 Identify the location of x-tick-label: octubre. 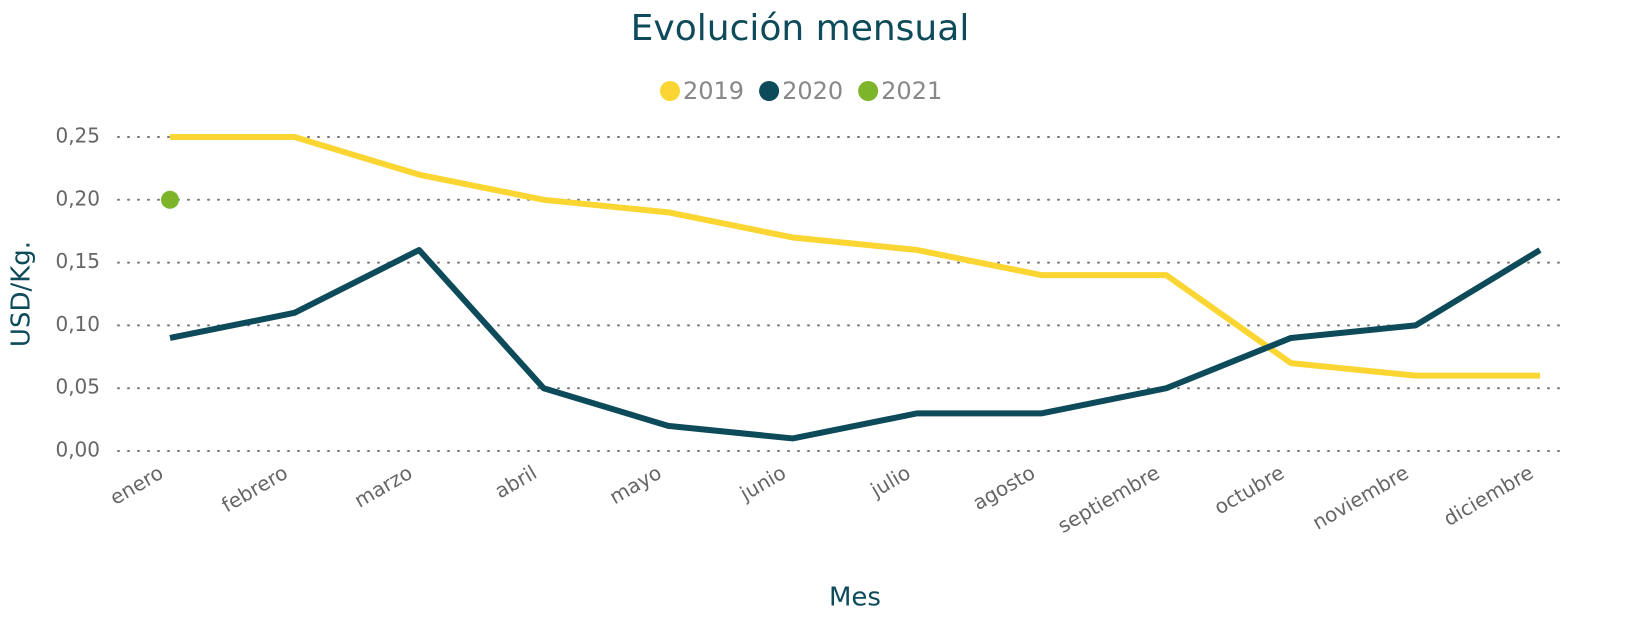
(1249, 489).